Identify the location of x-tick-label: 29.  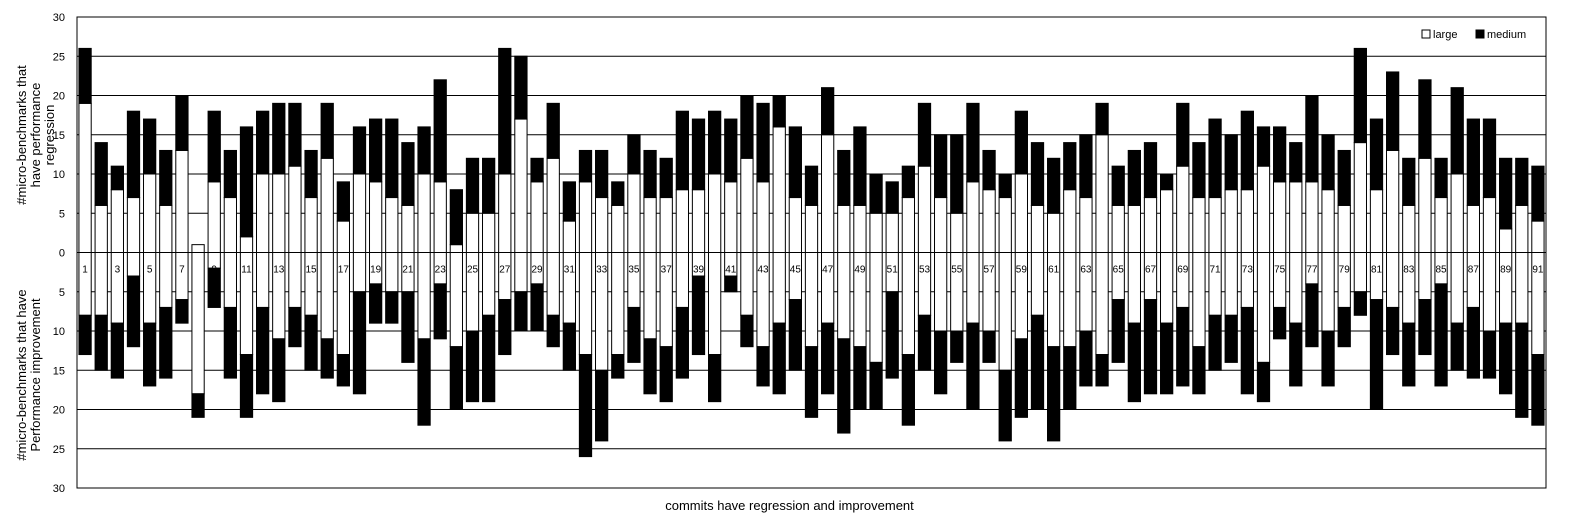
(538, 270).